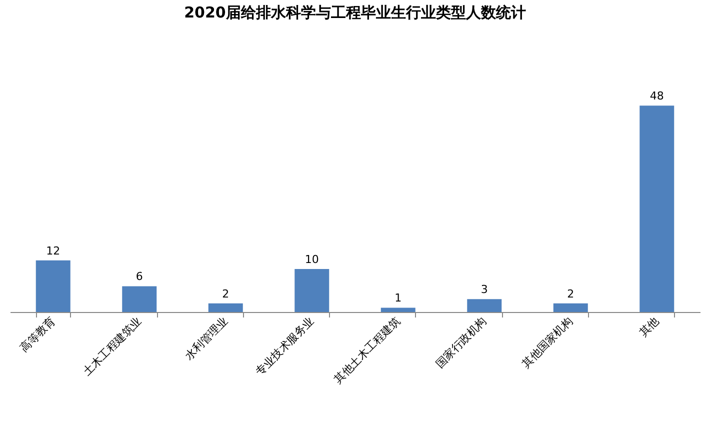 The width and height of the screenshot is (720, 421). I want to click on x-tick-label: 专业技术服务业, so click(284, 346).